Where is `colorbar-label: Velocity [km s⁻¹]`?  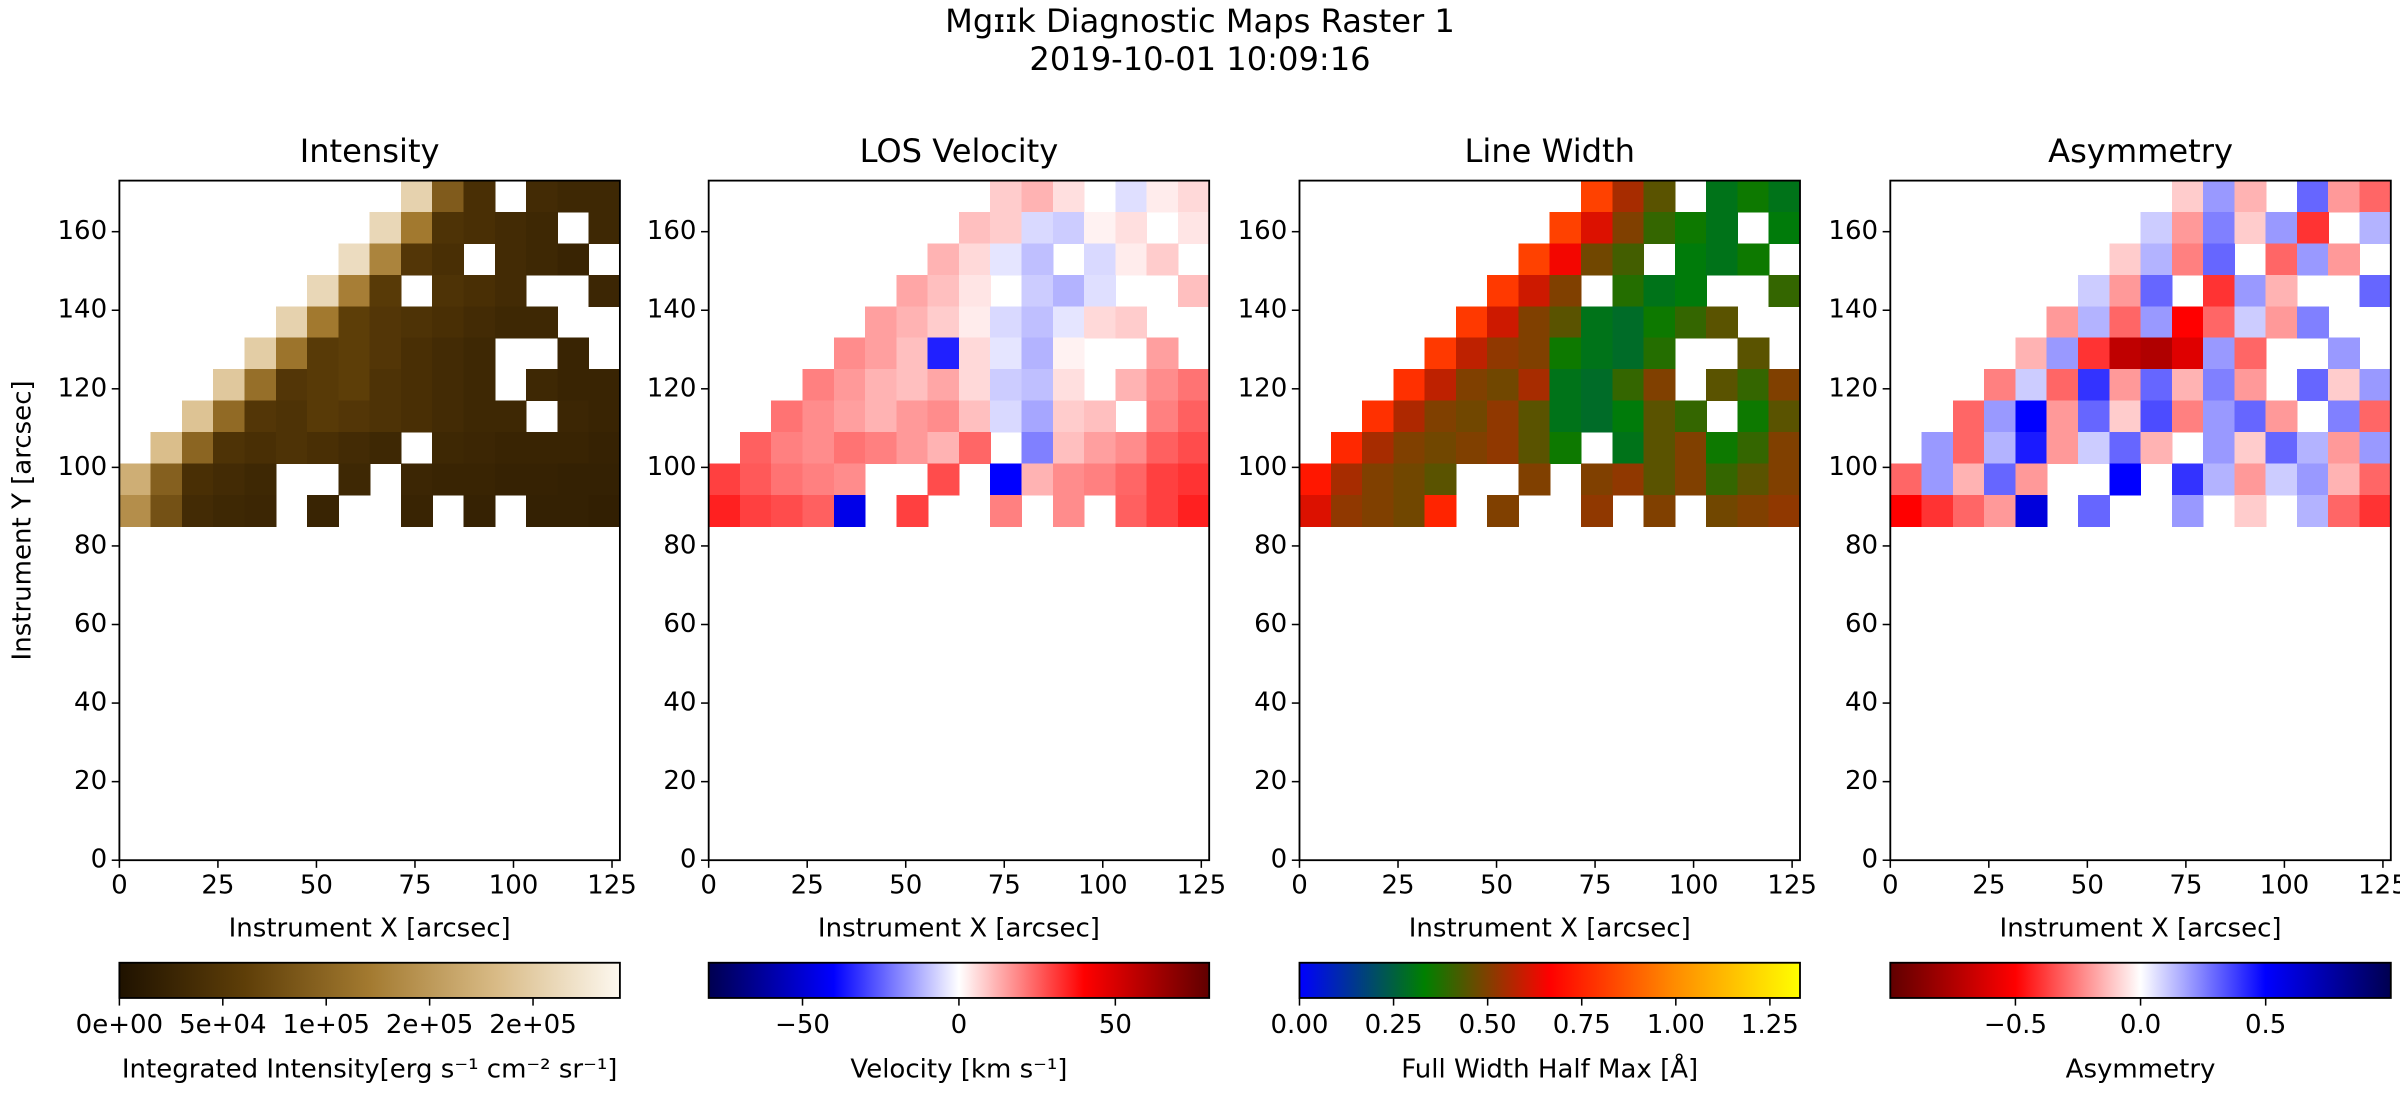 colorbar-label: Velocity [km s⁻¹] is located at coordinates (958, 1069).